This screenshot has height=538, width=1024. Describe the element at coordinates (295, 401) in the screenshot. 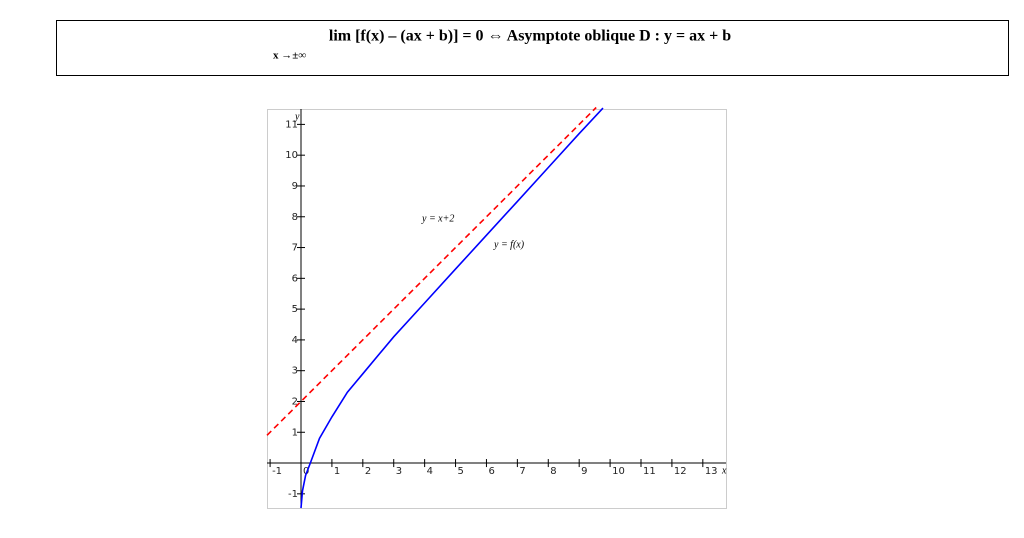

I see `y-tick-label: 2` at that location.